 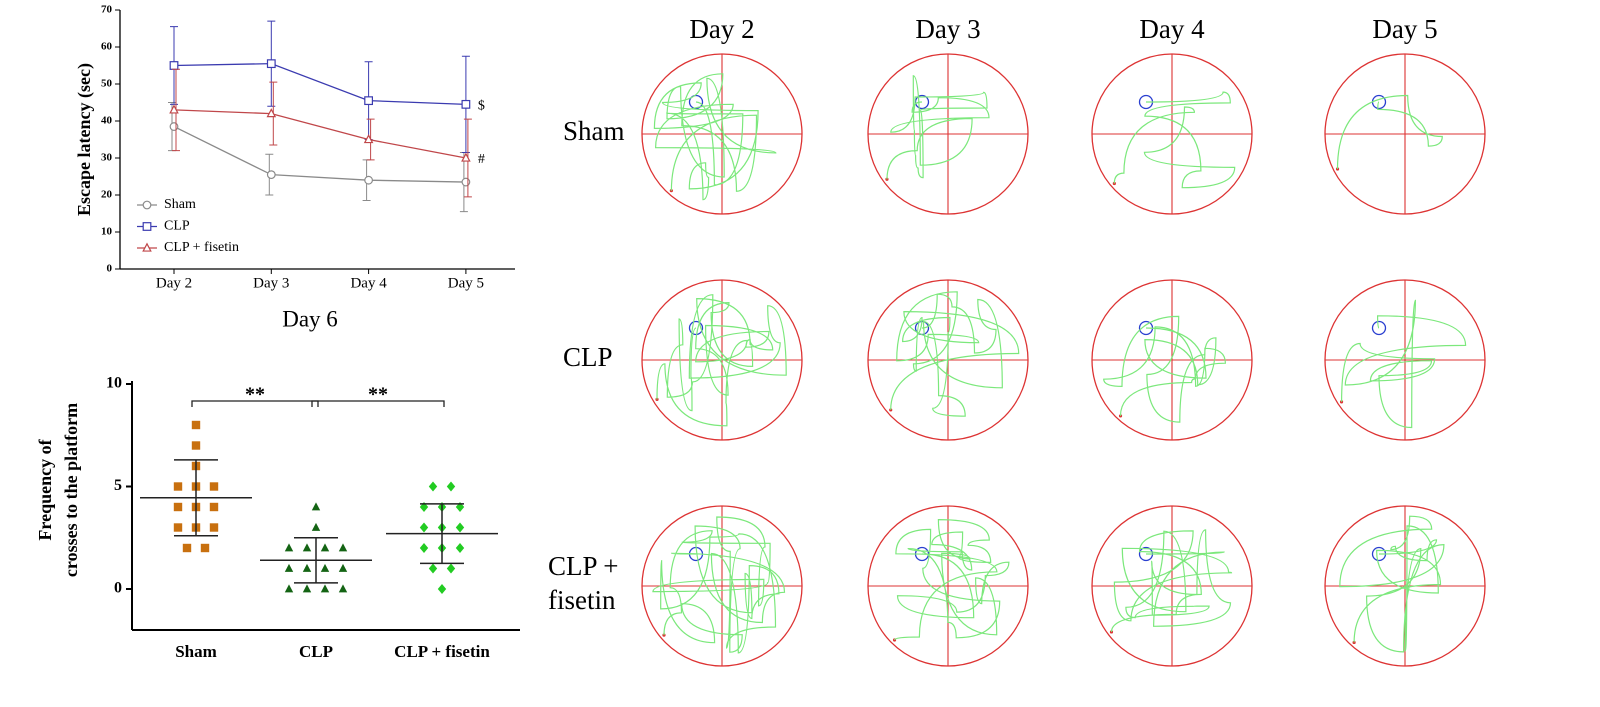 I want to click on x-tick-label: Day 3, so click(x=271, y=283).